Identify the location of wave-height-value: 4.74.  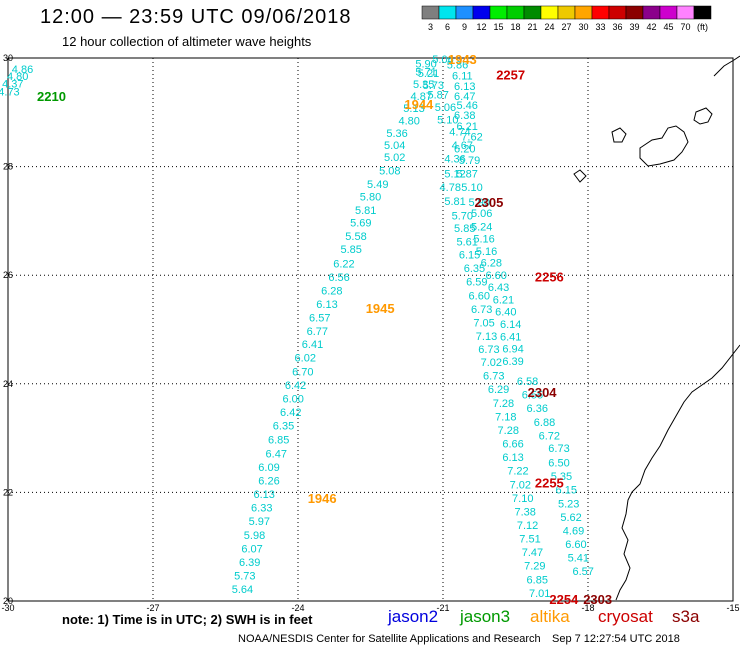
(459, 132).